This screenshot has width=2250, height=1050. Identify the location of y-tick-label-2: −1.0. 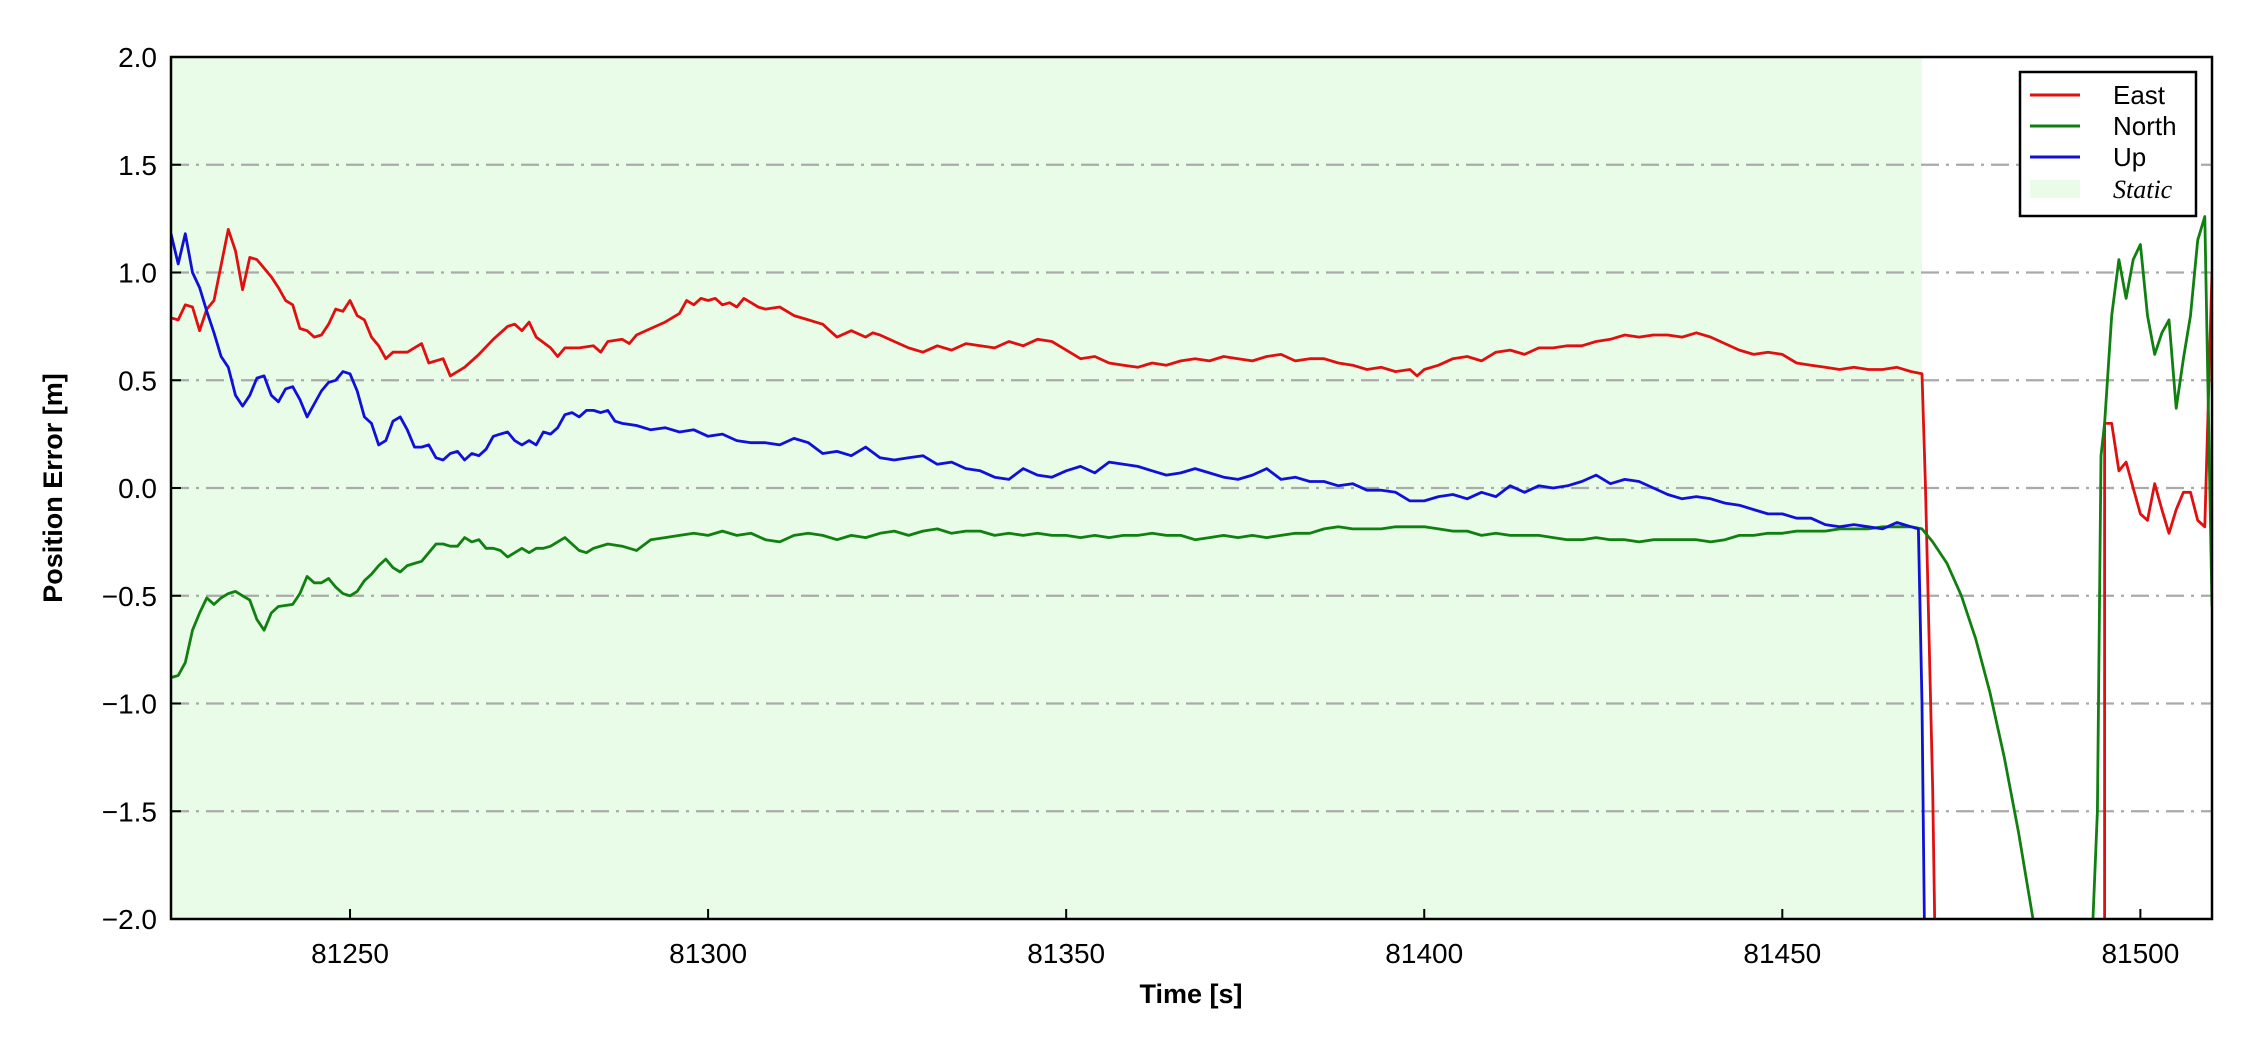
(129, 704).